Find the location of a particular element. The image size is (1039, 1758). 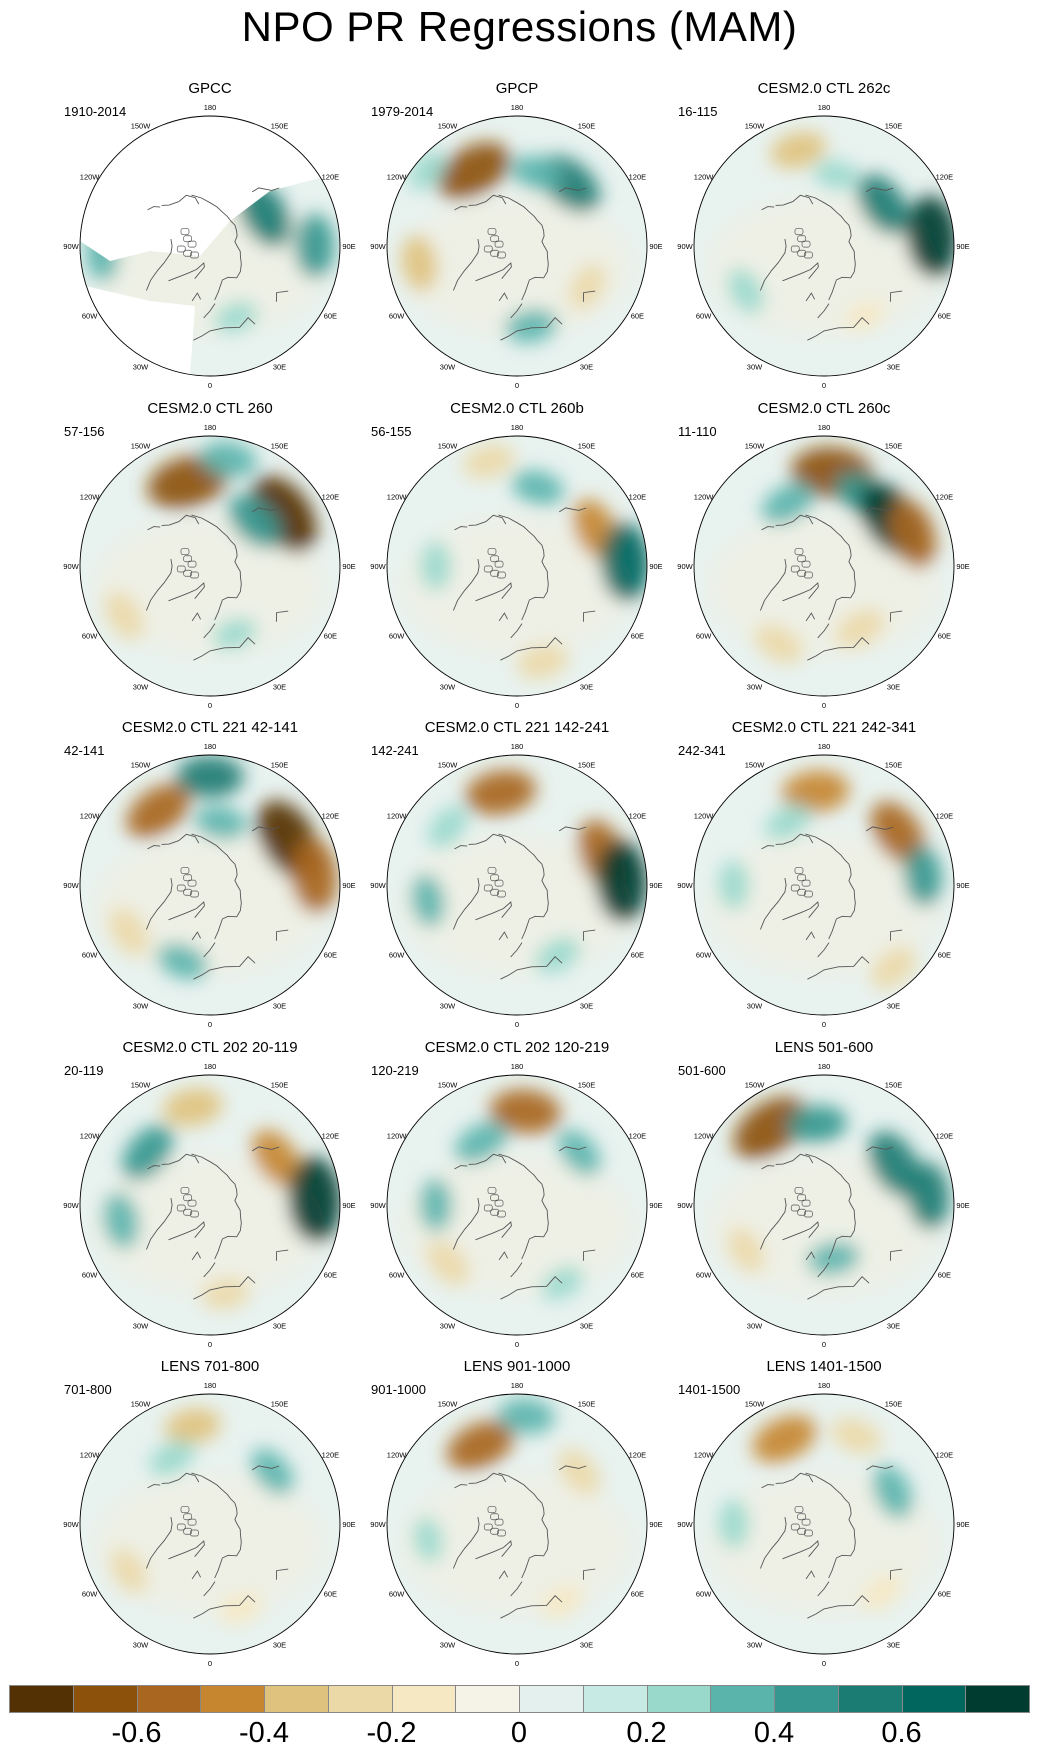

longitude-label: 30W is located at coordinates (141, 1644).